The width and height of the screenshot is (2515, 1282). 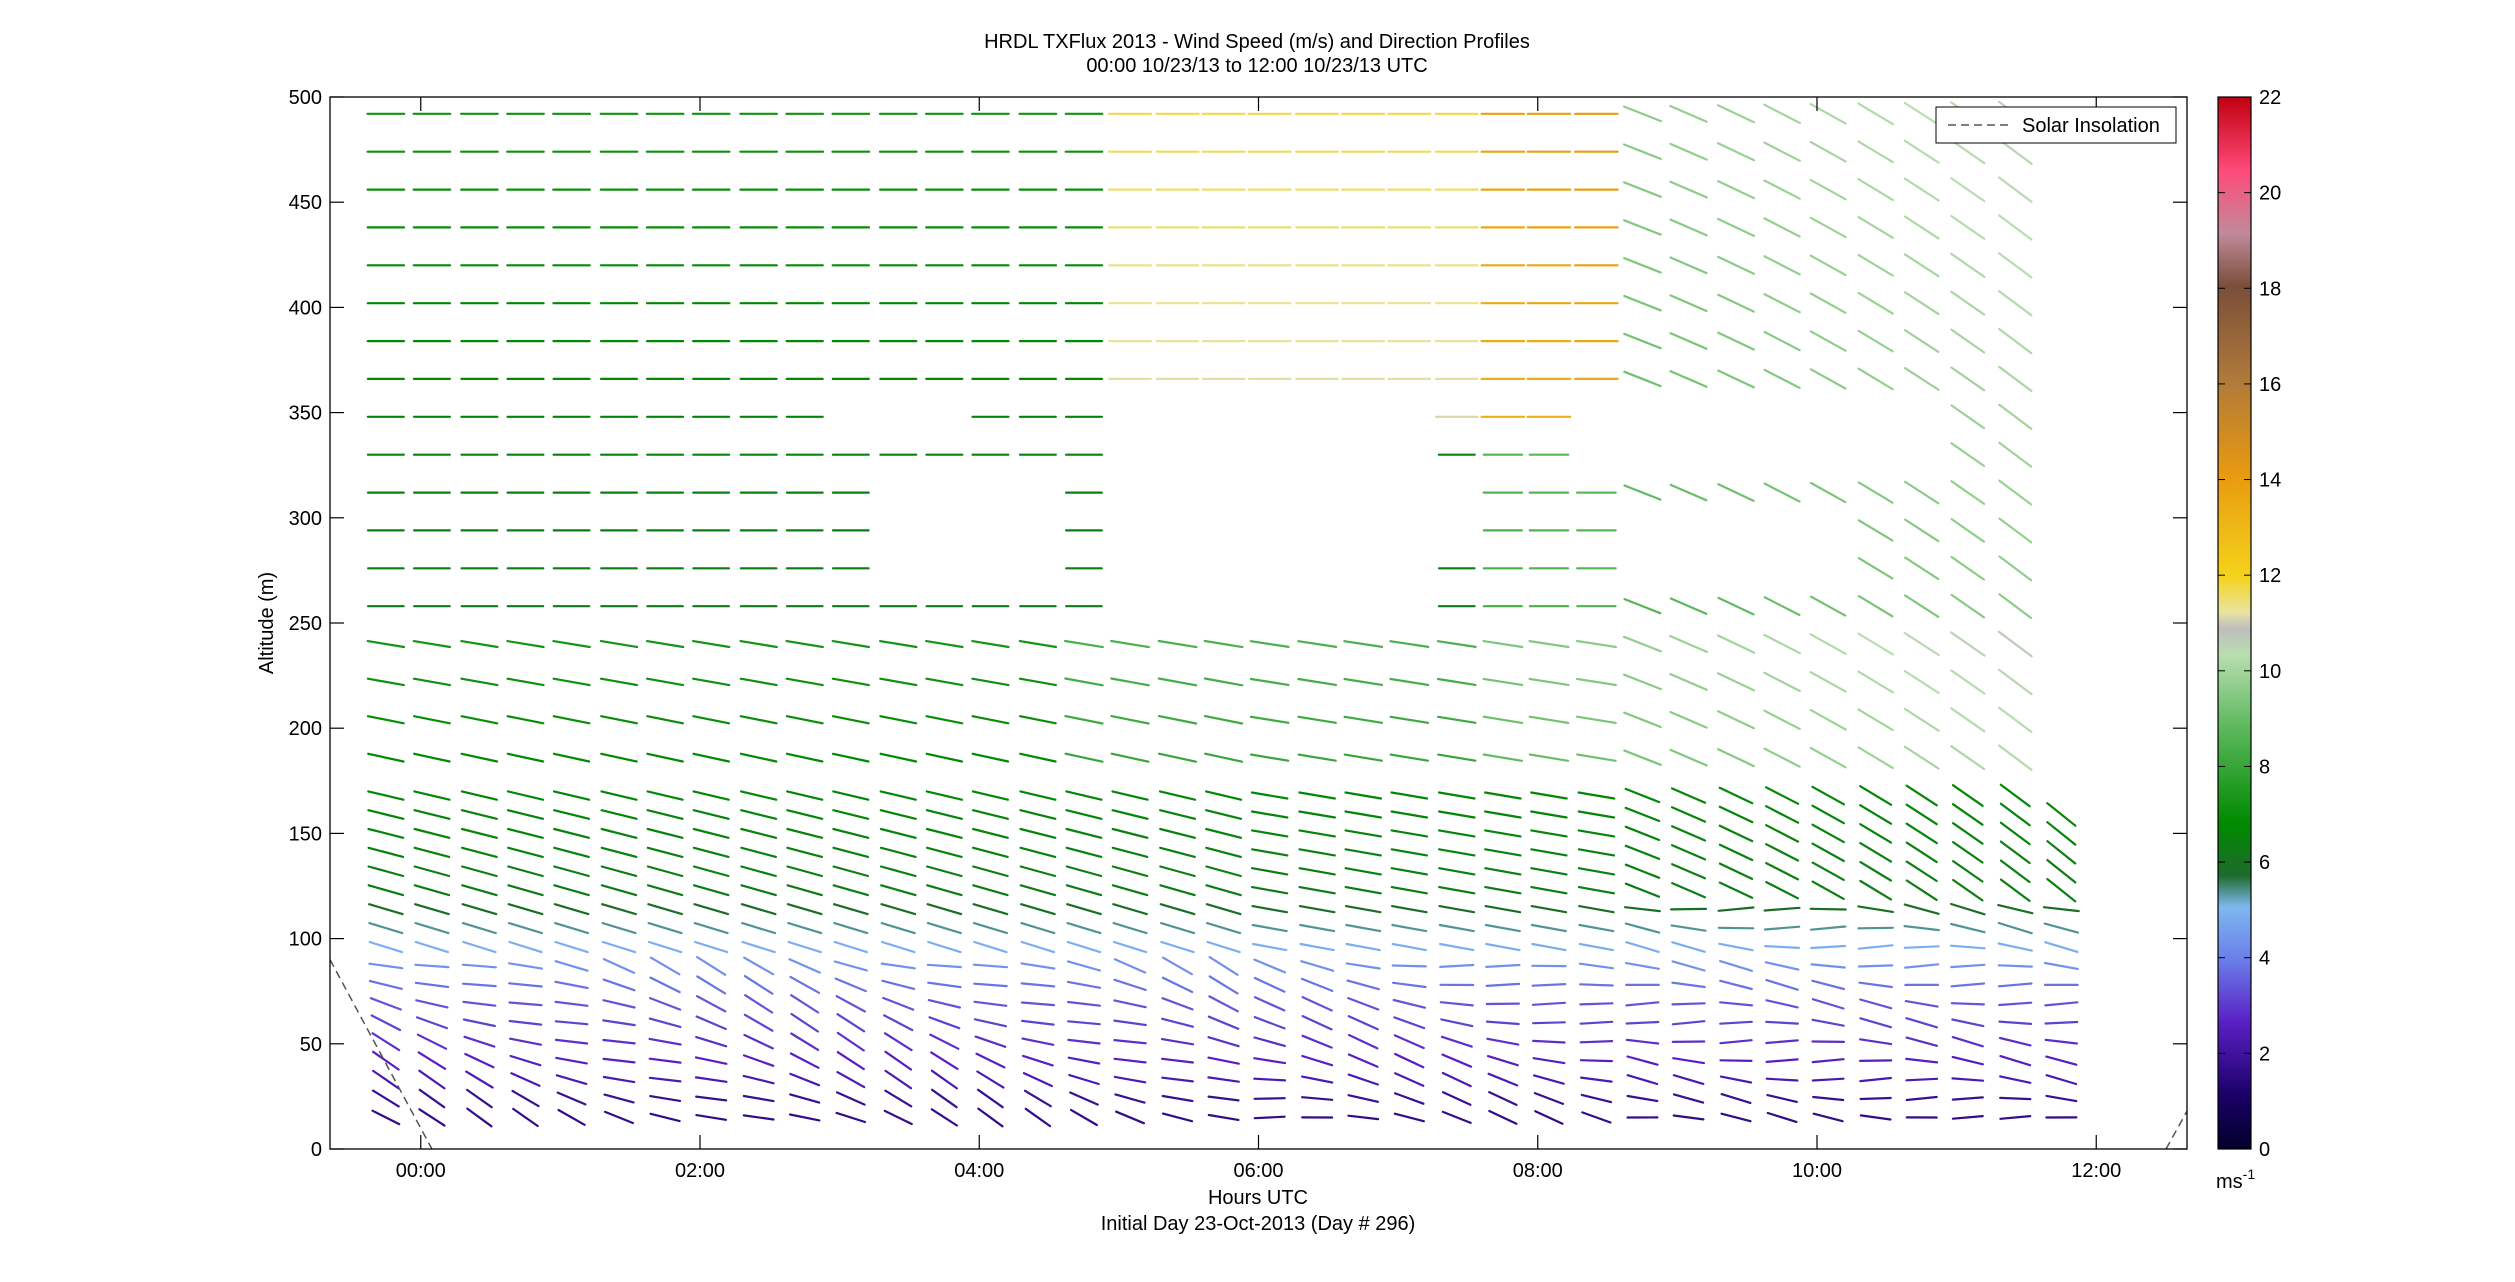 What do you see at coordinates (2096, 1171) in the screenshot?
I see `x-tick-label: 12:00` at bounding box center [2096, 1171].